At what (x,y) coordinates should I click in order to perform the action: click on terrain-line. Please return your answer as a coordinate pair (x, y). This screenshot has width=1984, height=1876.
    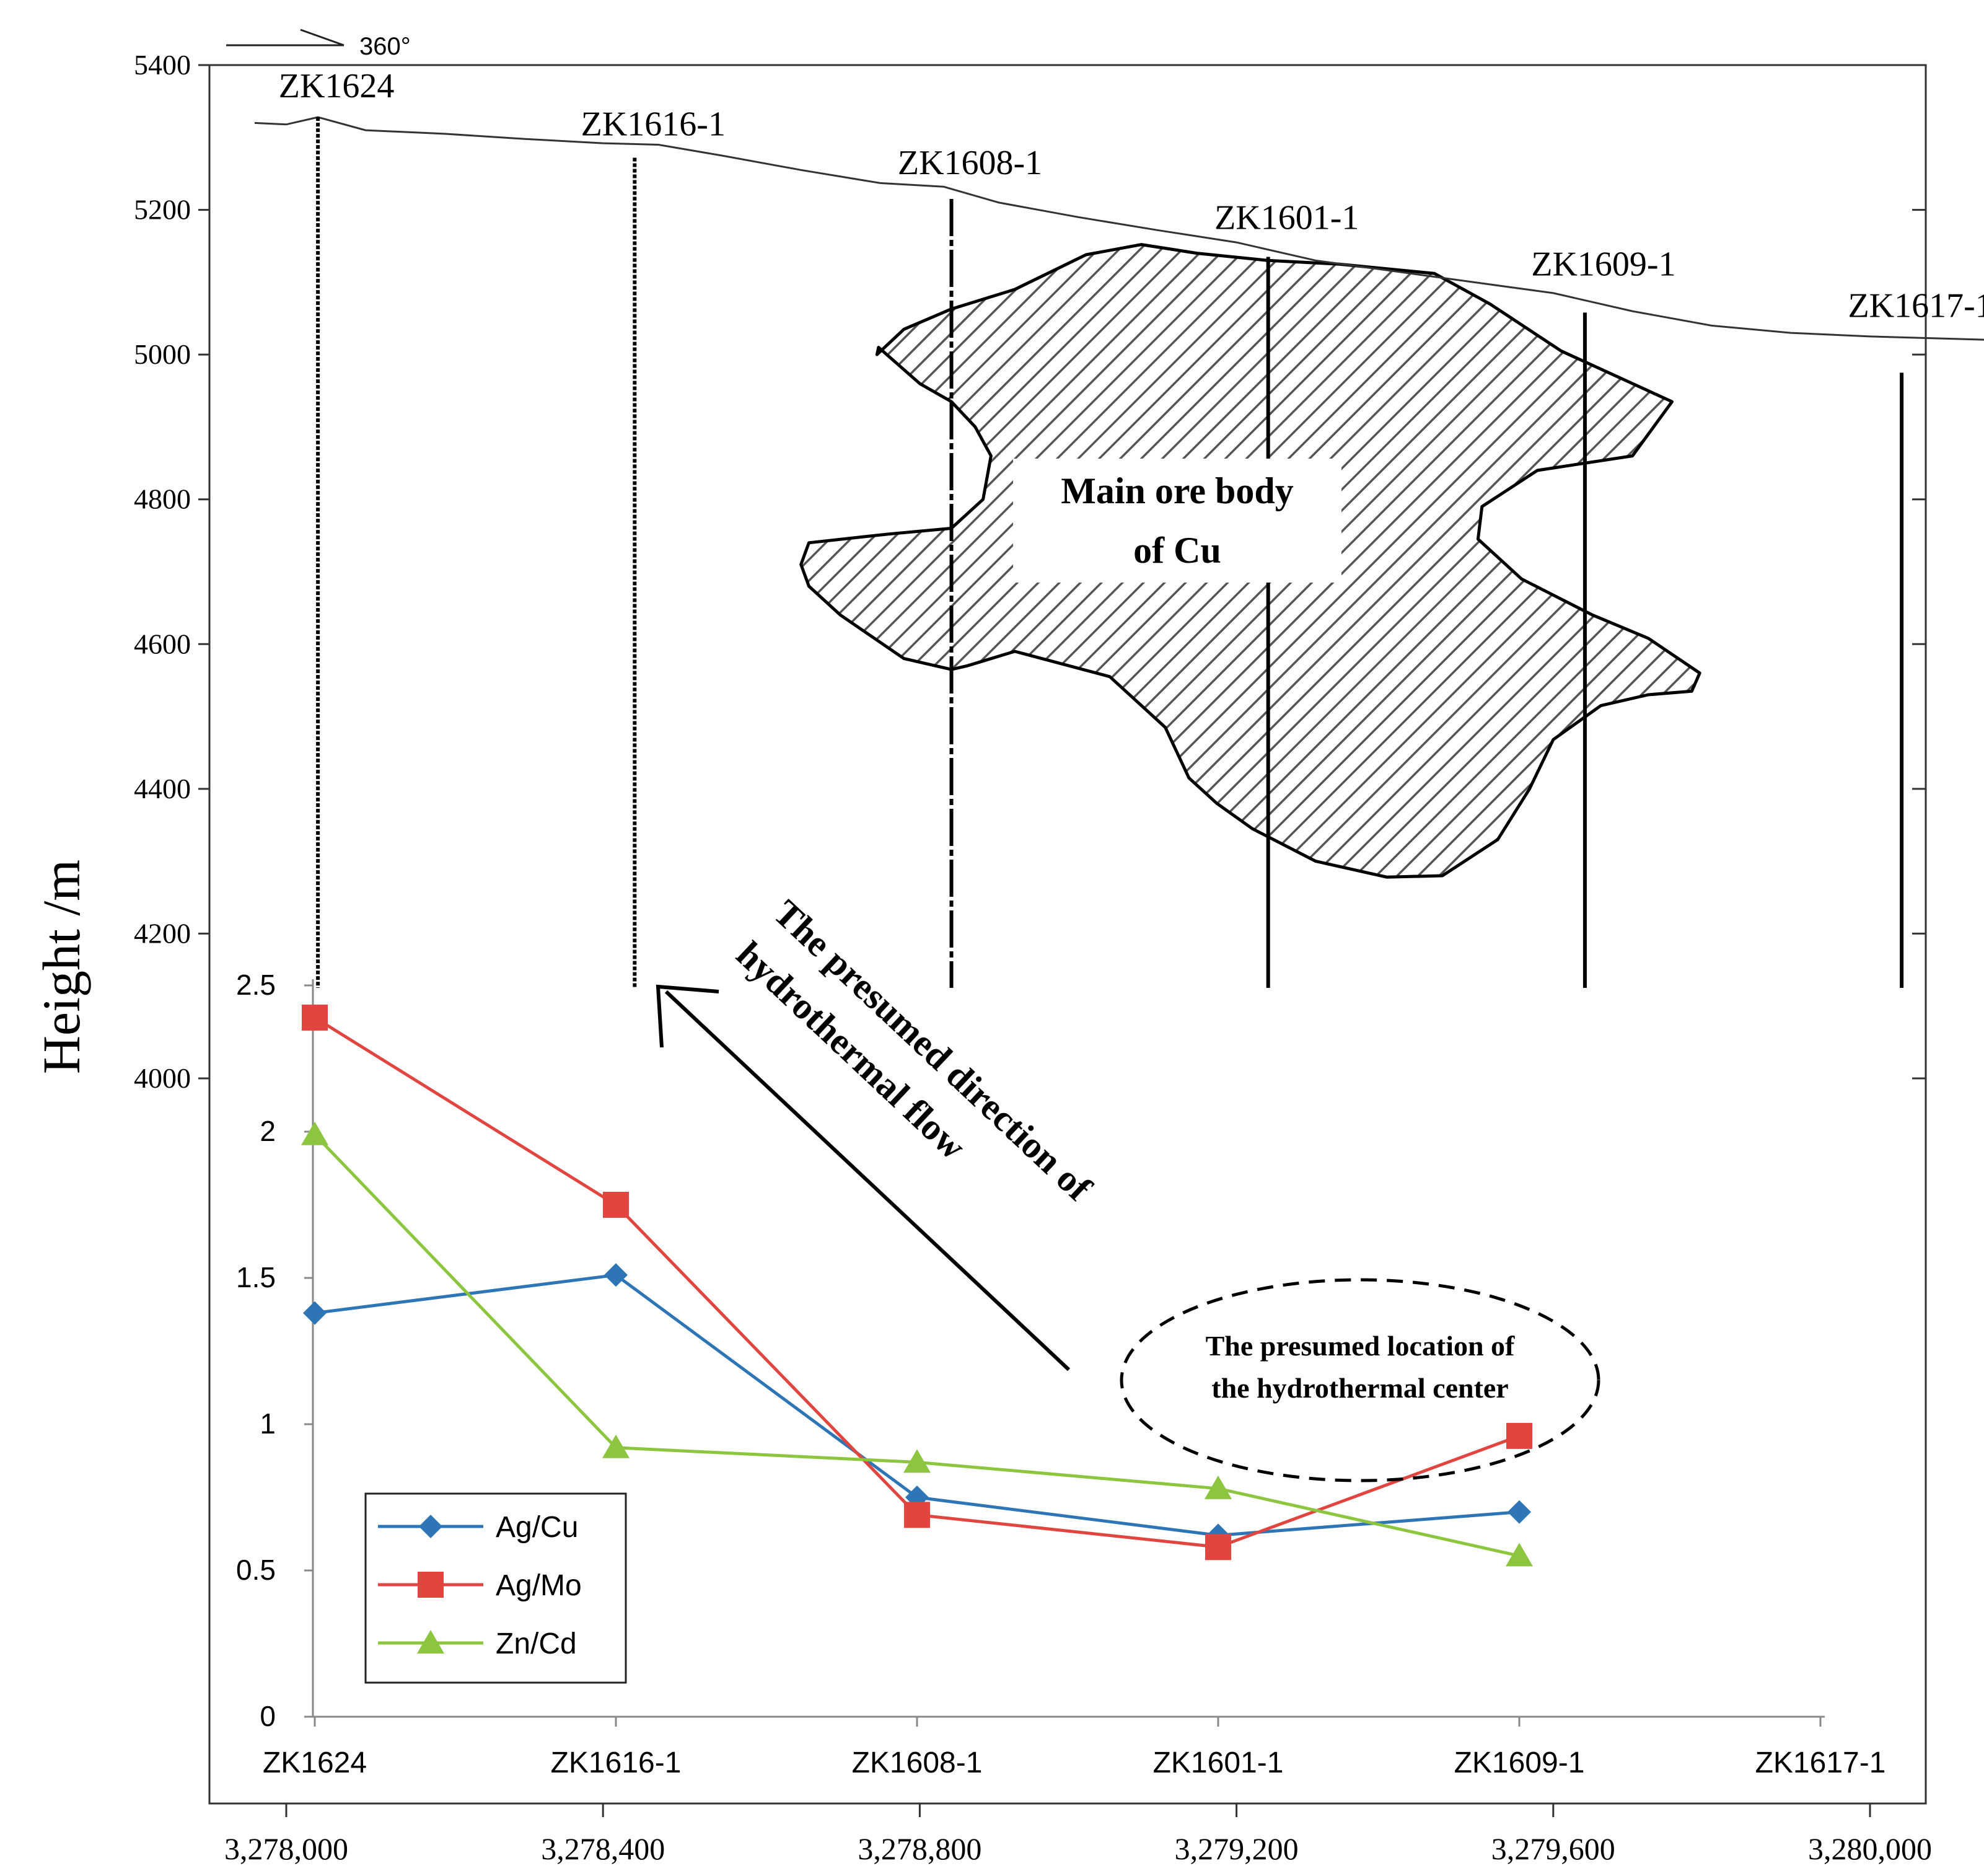
    Looking at the image, I should click on (1119, 228).